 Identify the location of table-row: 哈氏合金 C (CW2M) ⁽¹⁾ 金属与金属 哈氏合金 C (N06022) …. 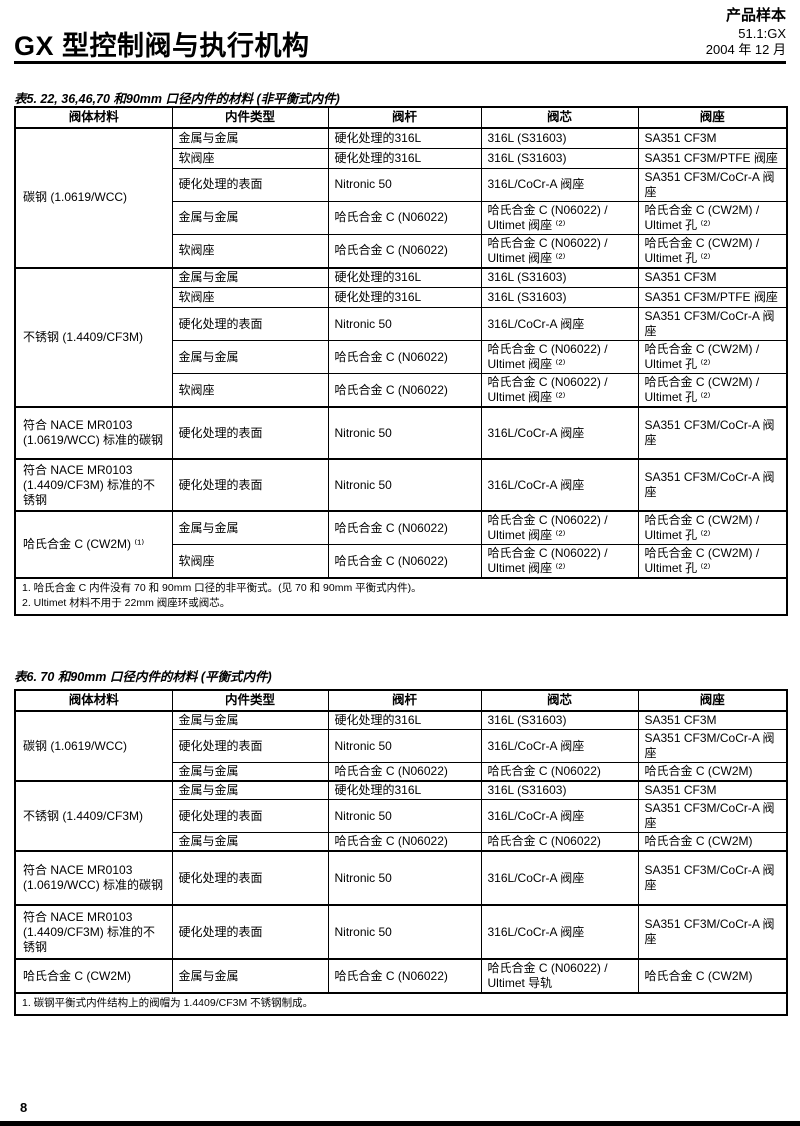
(401, 544).